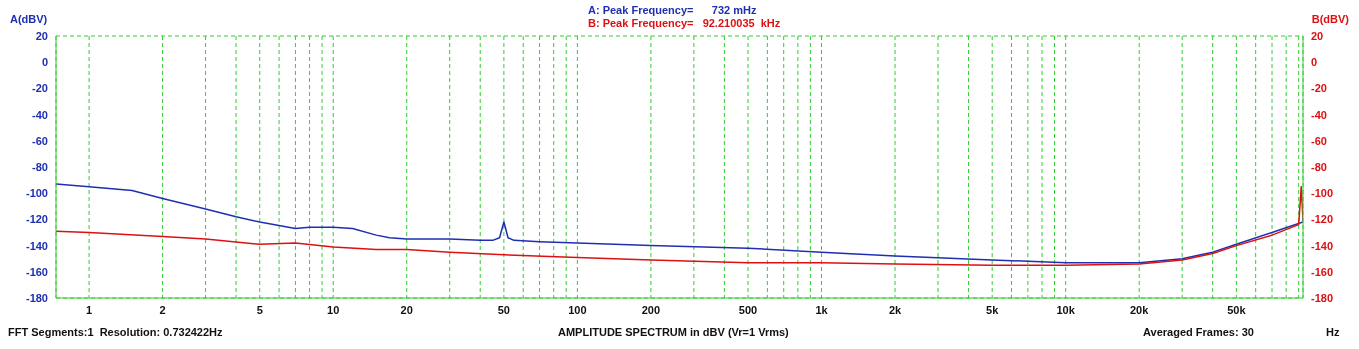 The image size is (1359, 349). What do you see at coordinates (1317, 35) in the screenshot?
I see `y2-tick-label: 20` at bounding box center [1317, 35].